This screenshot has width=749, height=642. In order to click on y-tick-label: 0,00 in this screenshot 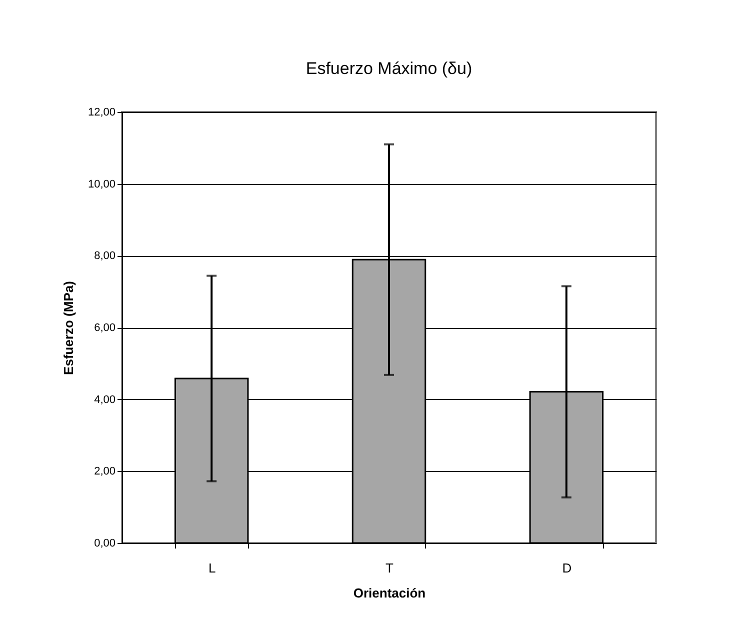, I will do `click(105, 544)`.